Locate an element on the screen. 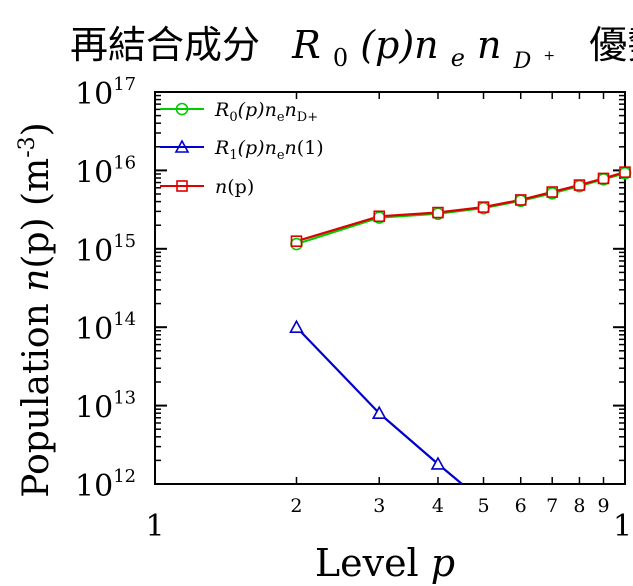 Image resolution: width=633 pixels, height=586 pixels. legend: R0(p)nenD+ R1(p)nen(1) n(p) is located at coordinates (242, 148).